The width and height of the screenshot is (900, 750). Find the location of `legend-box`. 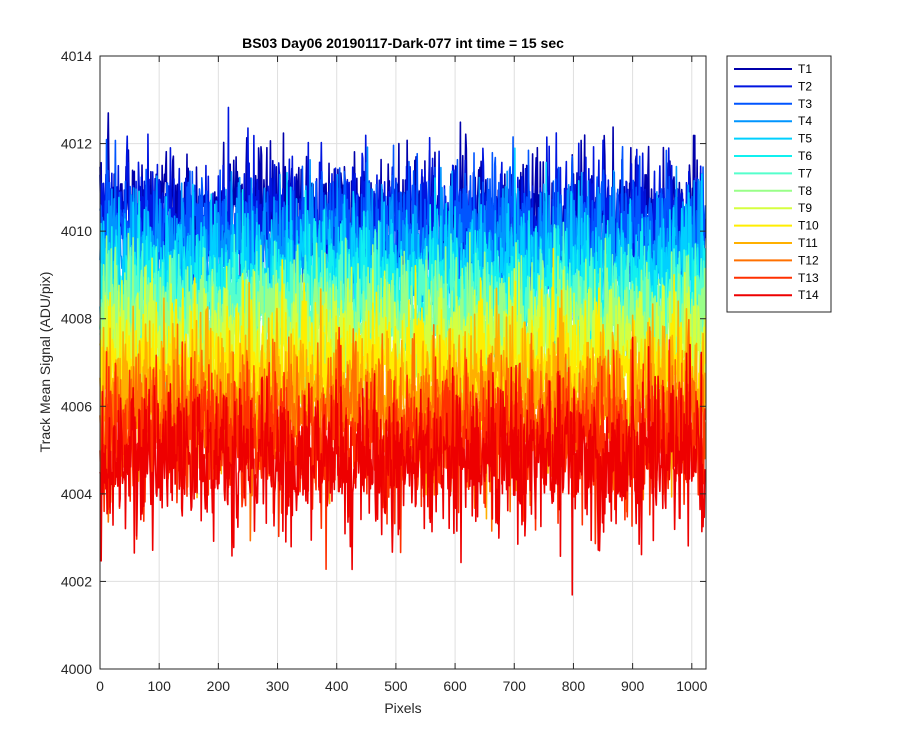

legend-box is located at coordinates (779, 184).